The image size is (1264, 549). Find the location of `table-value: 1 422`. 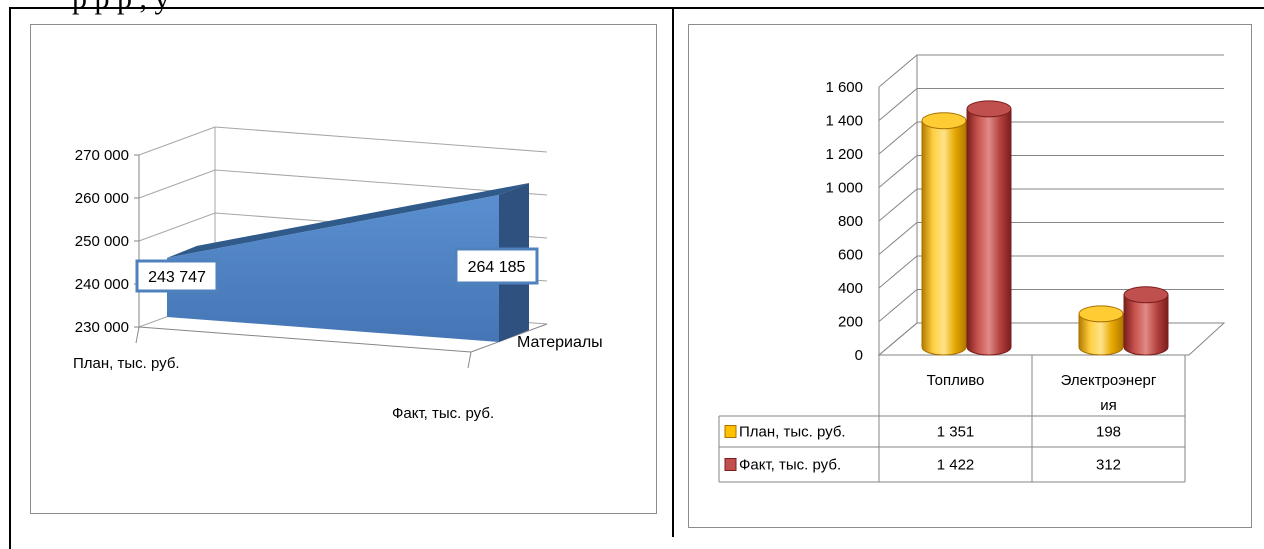

table-value: 1 422 is located at coordinates (956, 465).